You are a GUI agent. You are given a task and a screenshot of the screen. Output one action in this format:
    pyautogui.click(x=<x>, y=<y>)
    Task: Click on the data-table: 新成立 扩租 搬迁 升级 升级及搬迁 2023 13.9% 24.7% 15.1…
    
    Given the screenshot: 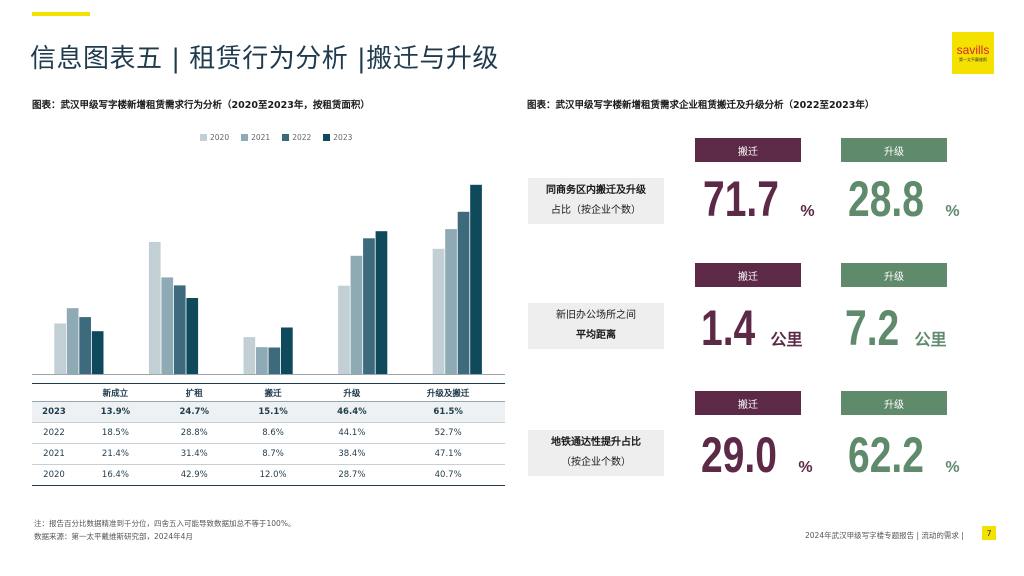 What is the action you would take?
    pyautogui.click(x=268, y=434)
    